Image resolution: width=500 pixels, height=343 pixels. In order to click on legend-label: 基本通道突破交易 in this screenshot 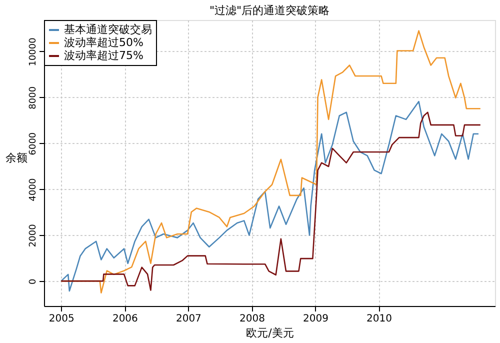, I will do `click(108, 29)`.